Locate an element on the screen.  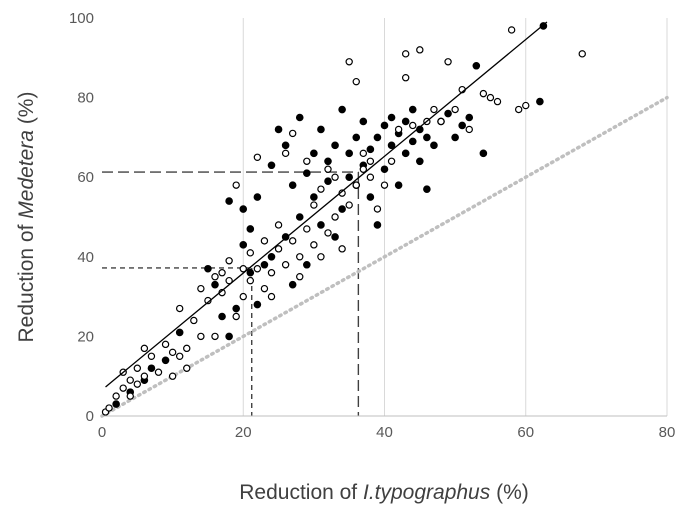
x-tick-label: 20 is located at coordinates (243, 432).